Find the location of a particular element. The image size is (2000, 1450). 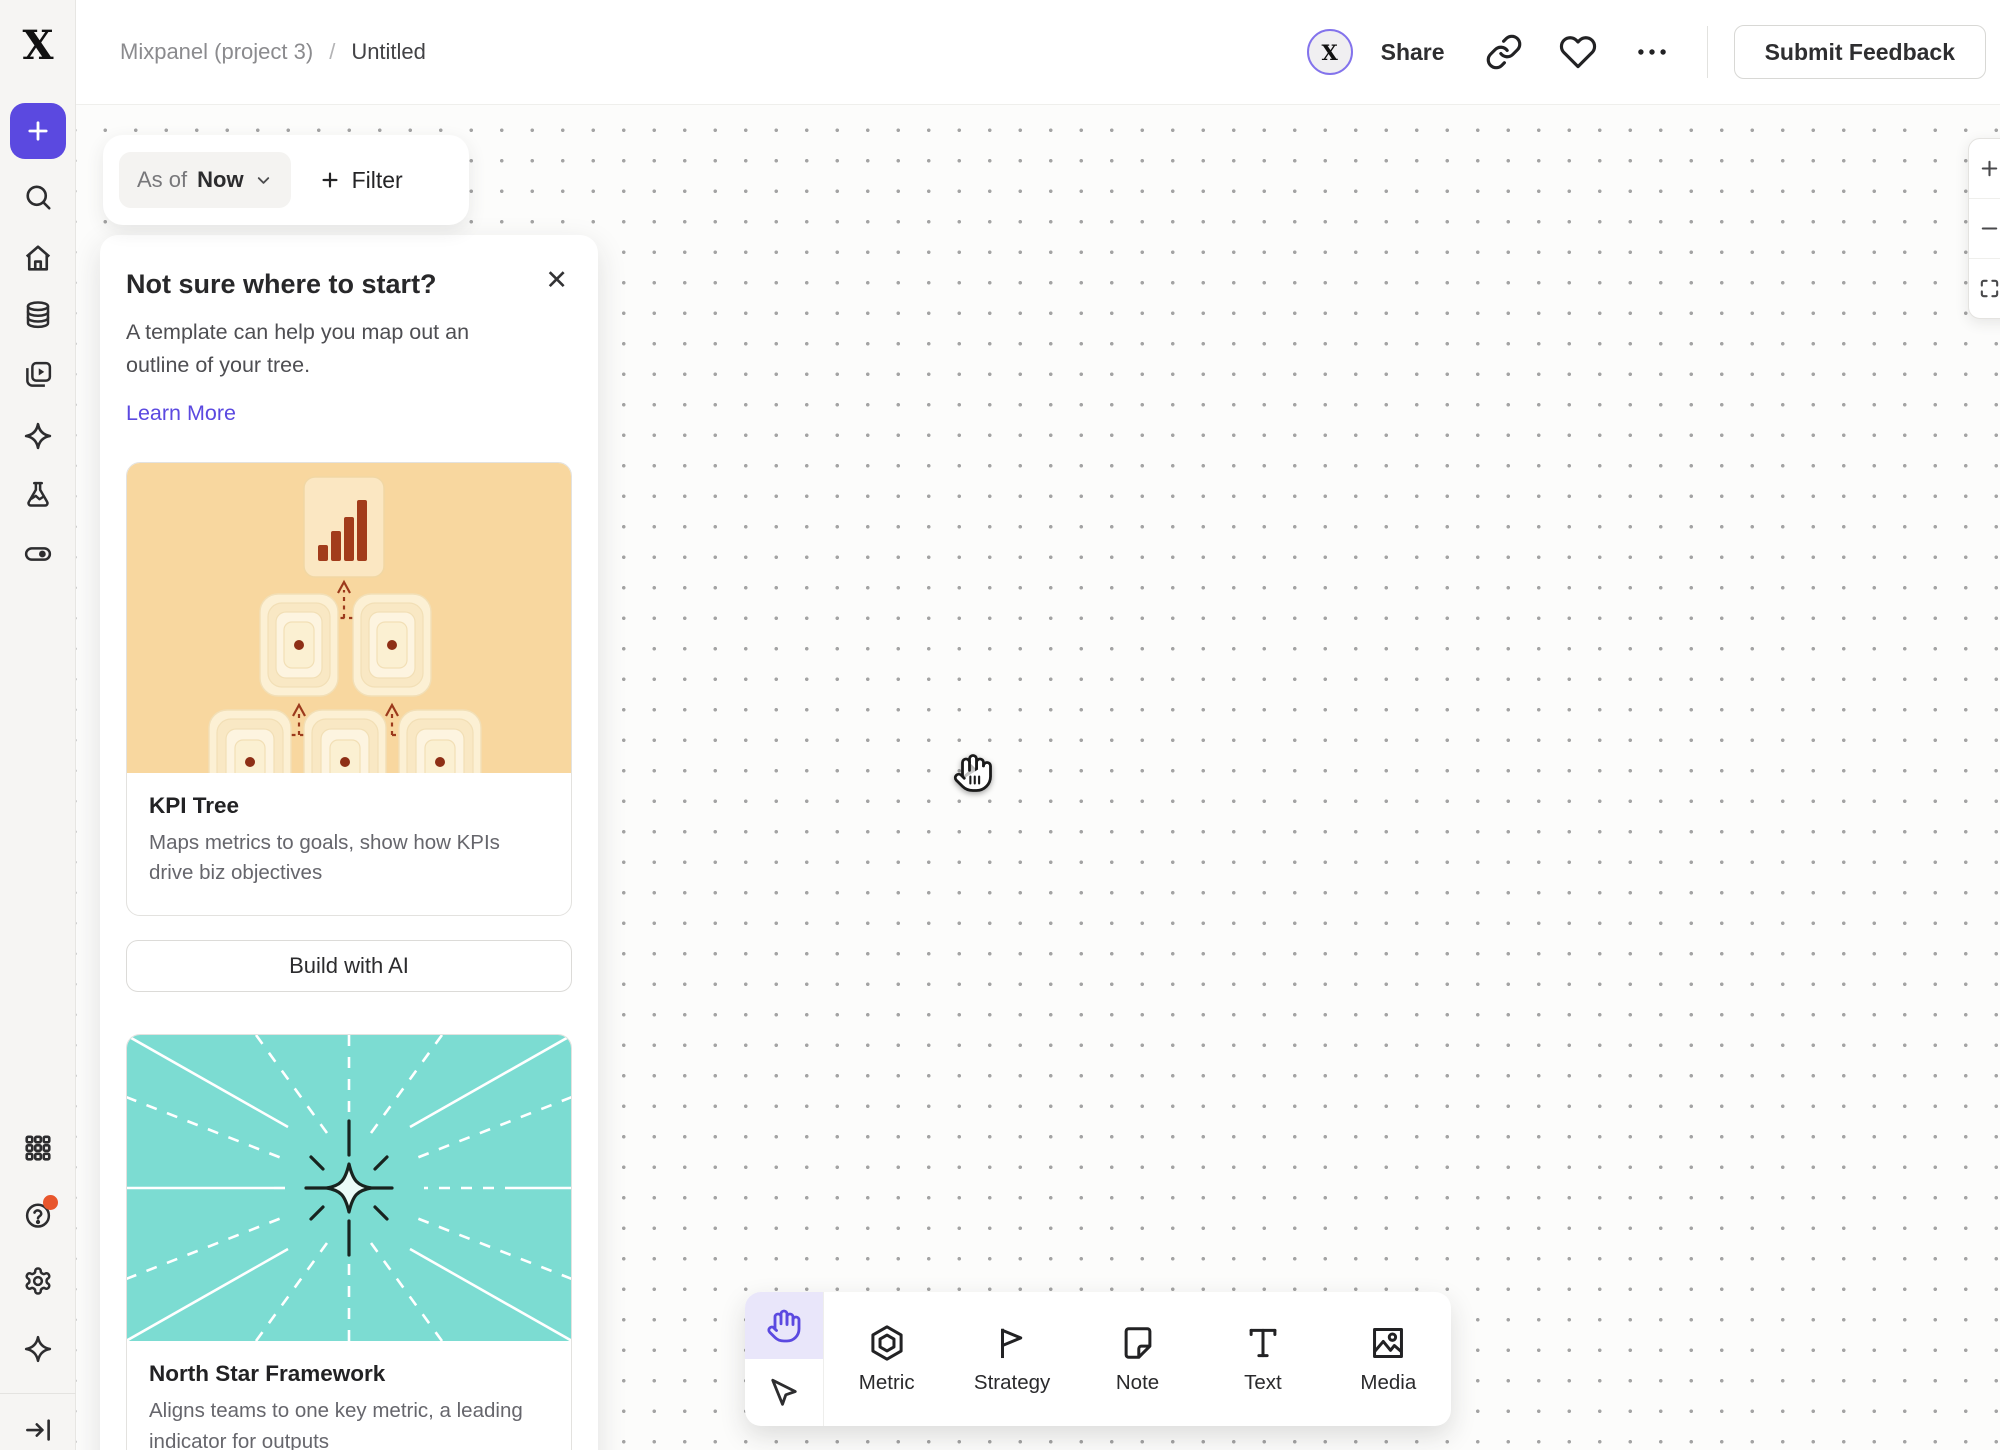

note-icon is located at coordinates (1137, 1342).